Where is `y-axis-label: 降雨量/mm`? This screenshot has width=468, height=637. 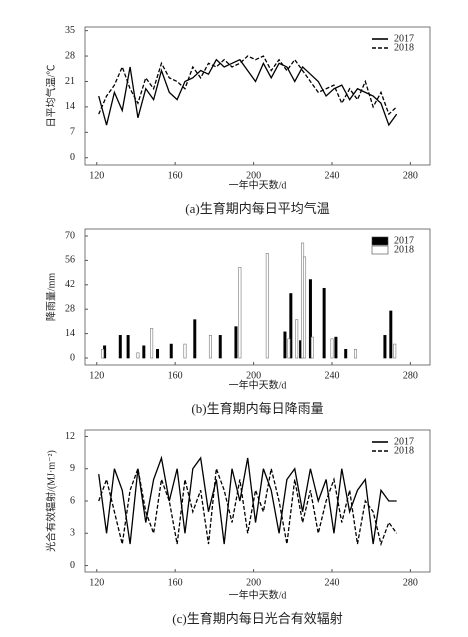 y-axis-label: 降雨量/mm is located at coordinates (50, 297).